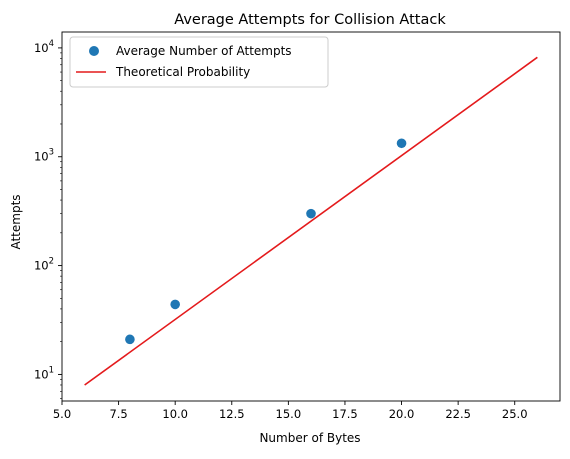 This screenshot has width=570, height=459. I want to click on x-tick-label: 25.0, so click(515, 414).